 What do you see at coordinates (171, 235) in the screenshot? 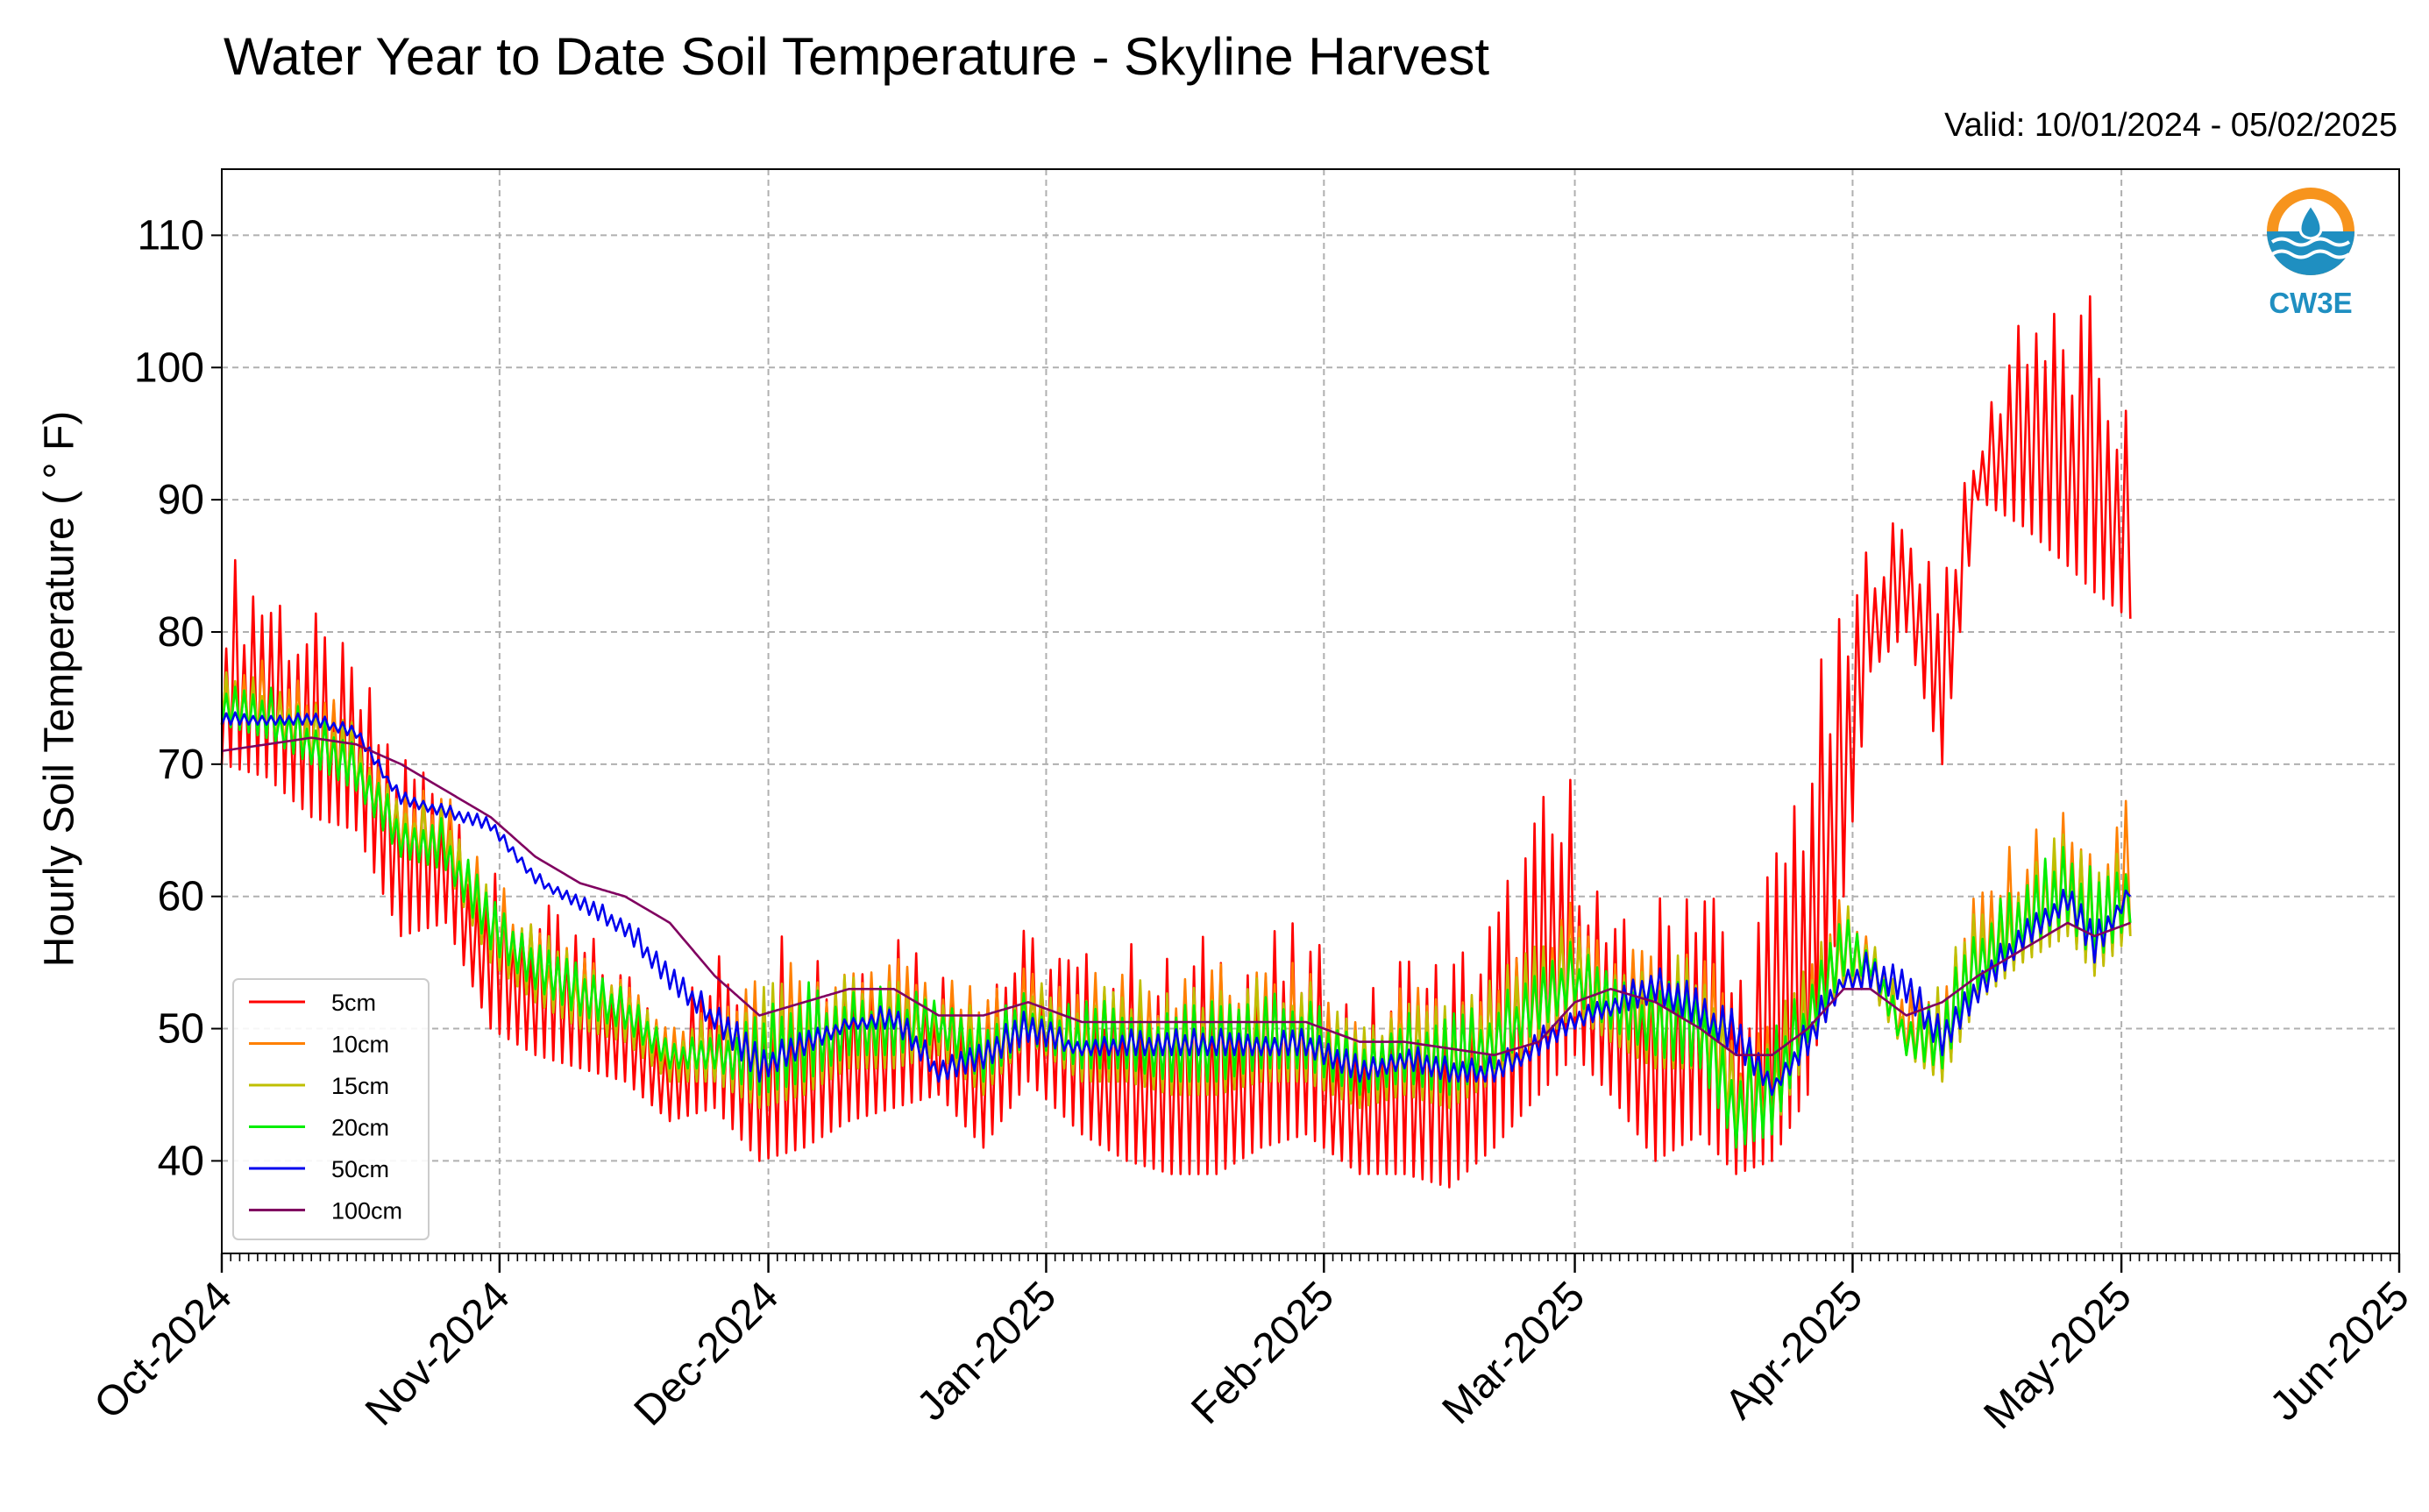
I see `y-tick-label: 110` at bounding box center [171, 235].